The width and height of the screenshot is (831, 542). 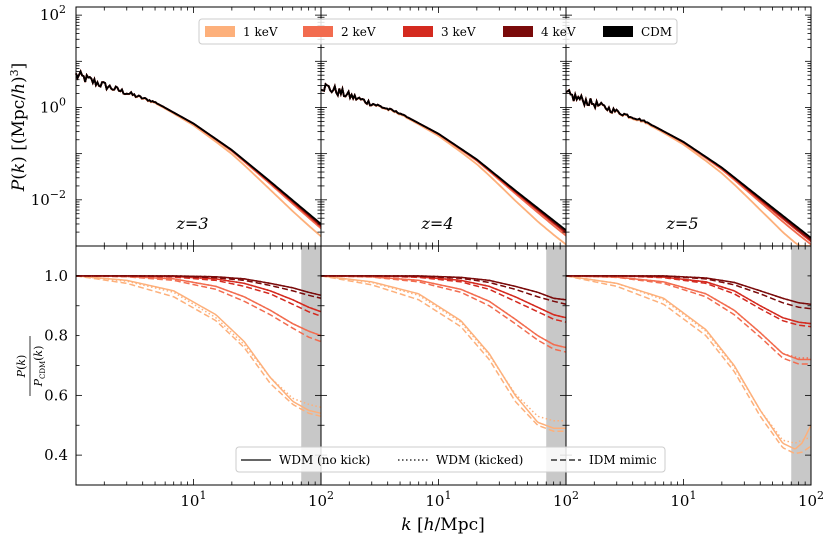 I want to click on y-tick-label: 10², so click(x=53, y=13).